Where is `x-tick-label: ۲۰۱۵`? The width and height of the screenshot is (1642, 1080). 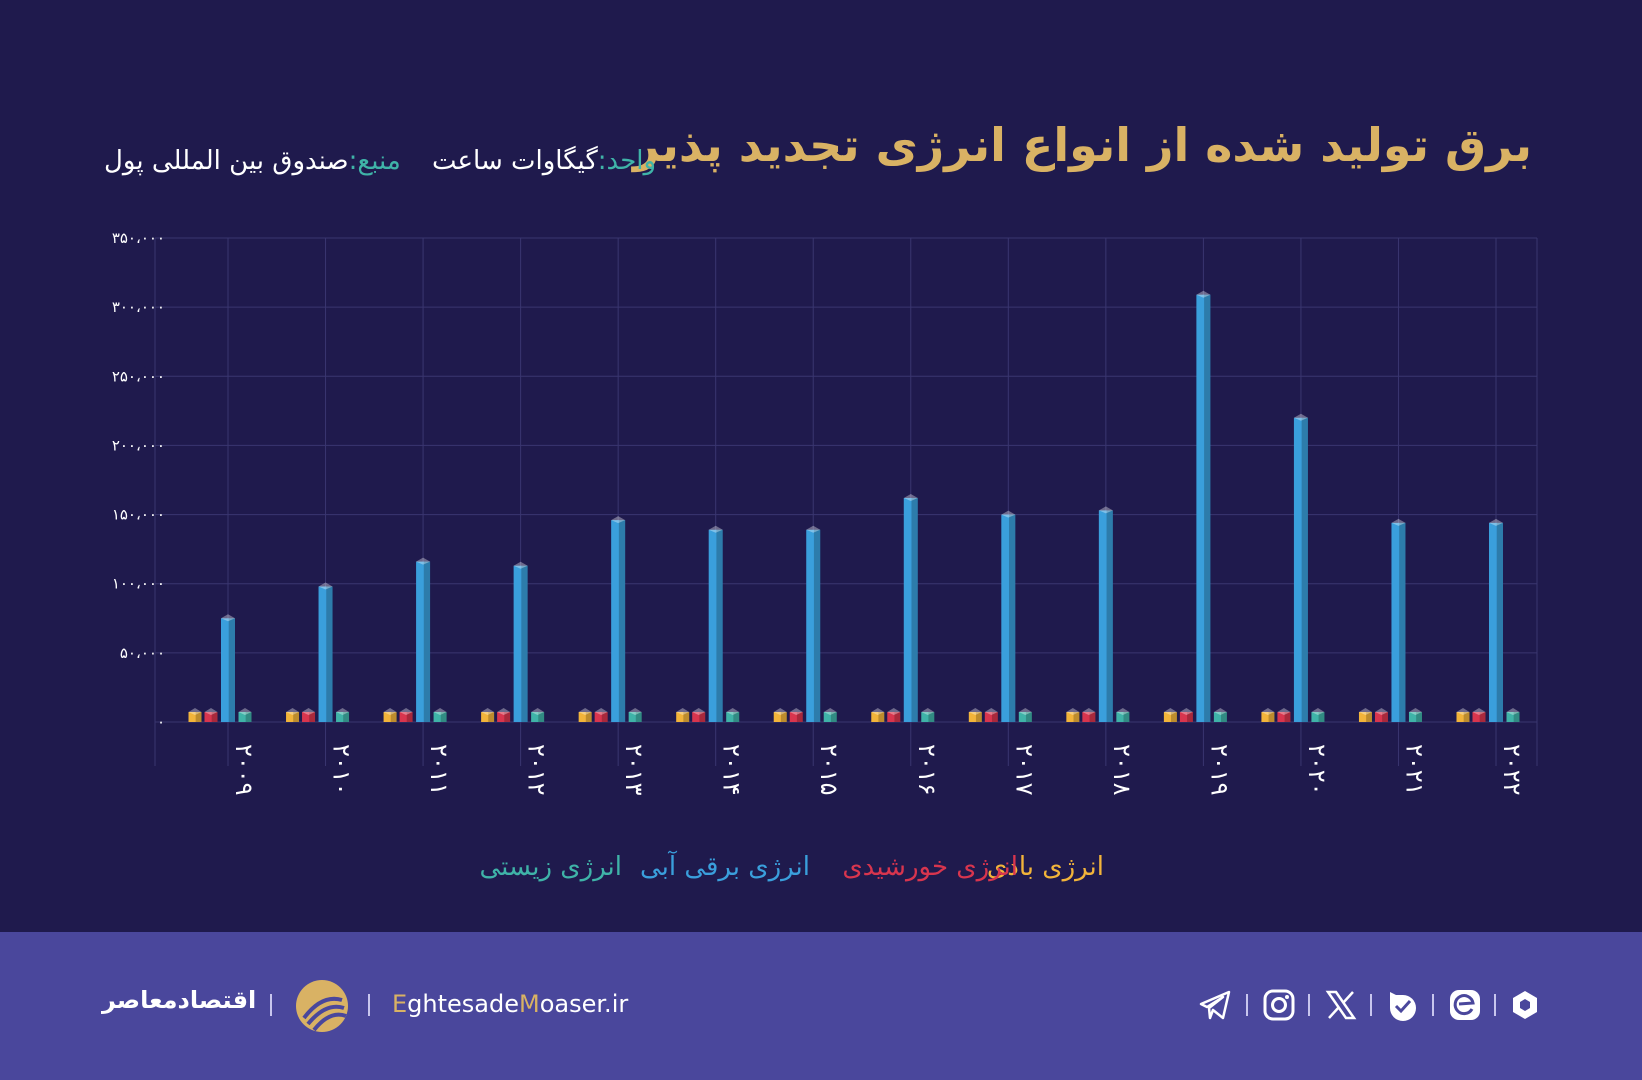 x-tick-label: ۲۰۱۵ is located at coordinates (829, 770).